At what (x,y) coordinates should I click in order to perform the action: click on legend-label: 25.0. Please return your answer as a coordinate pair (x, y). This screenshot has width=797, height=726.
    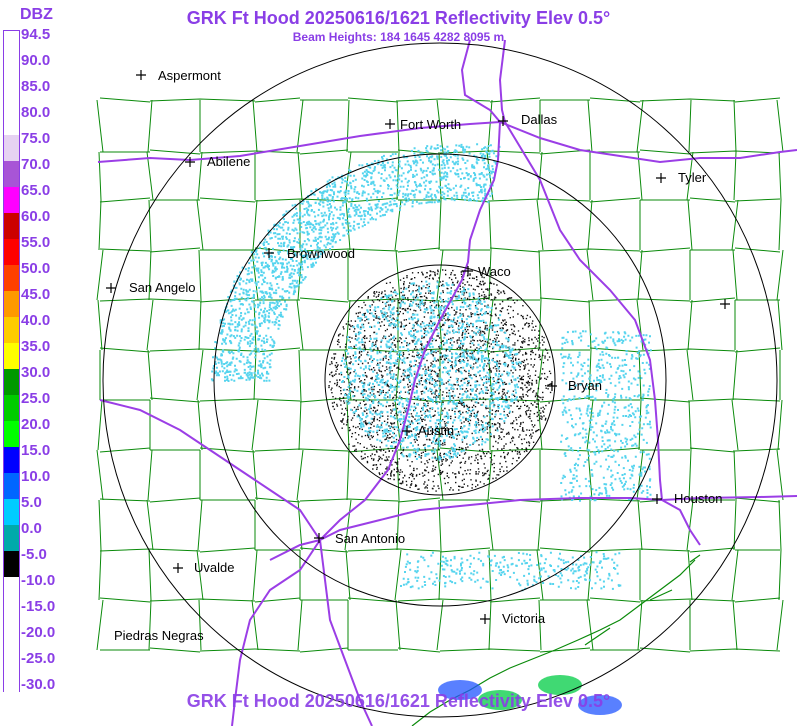
    Looking at the image, I should click on (36, 398).